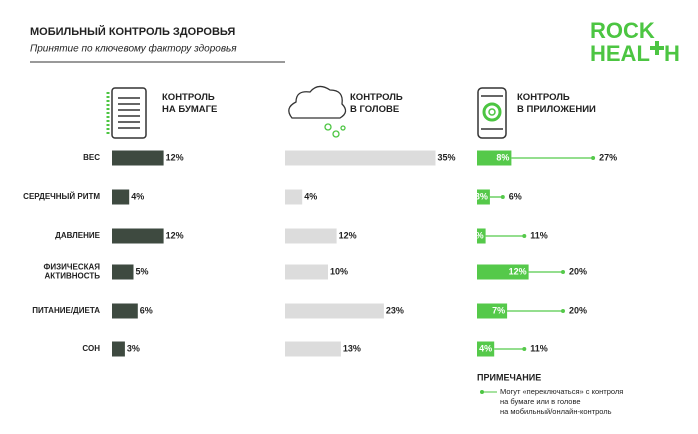 The height and width of the screenshot is (434, 698). What do you see at coordinates (133, 49) in the screenshot?
I see `chart-subtitle: Принятие по ключевому фактору здоровья` at bounding box center [133, 49].